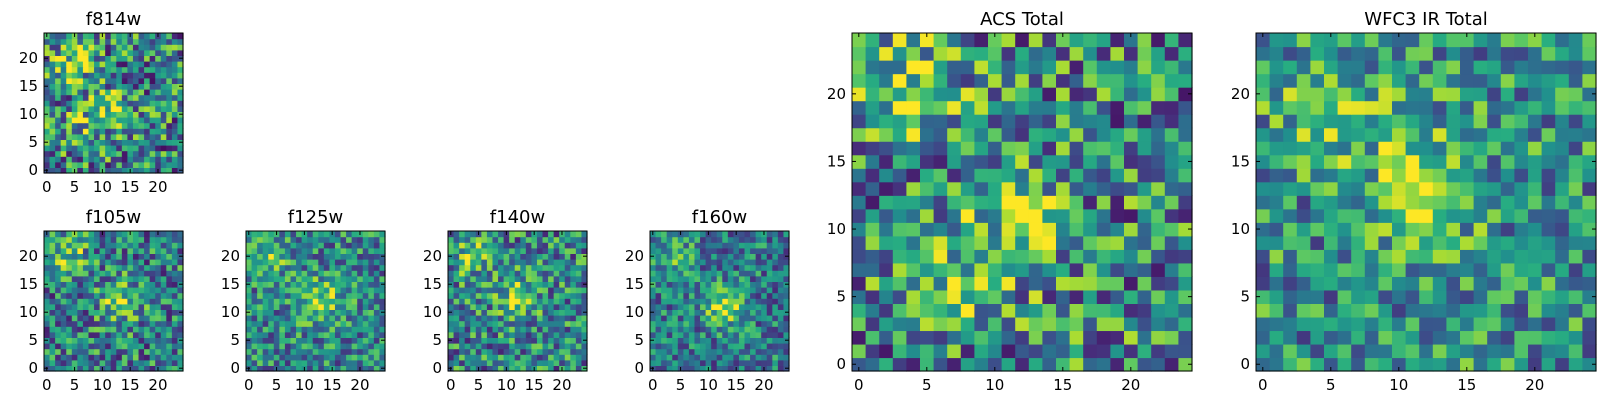 The width and height of the screenshot is (1600, 400). Describe the element at coordinates (994, 385) in the screenshot. I see `x-tick-label: 10` at that location.